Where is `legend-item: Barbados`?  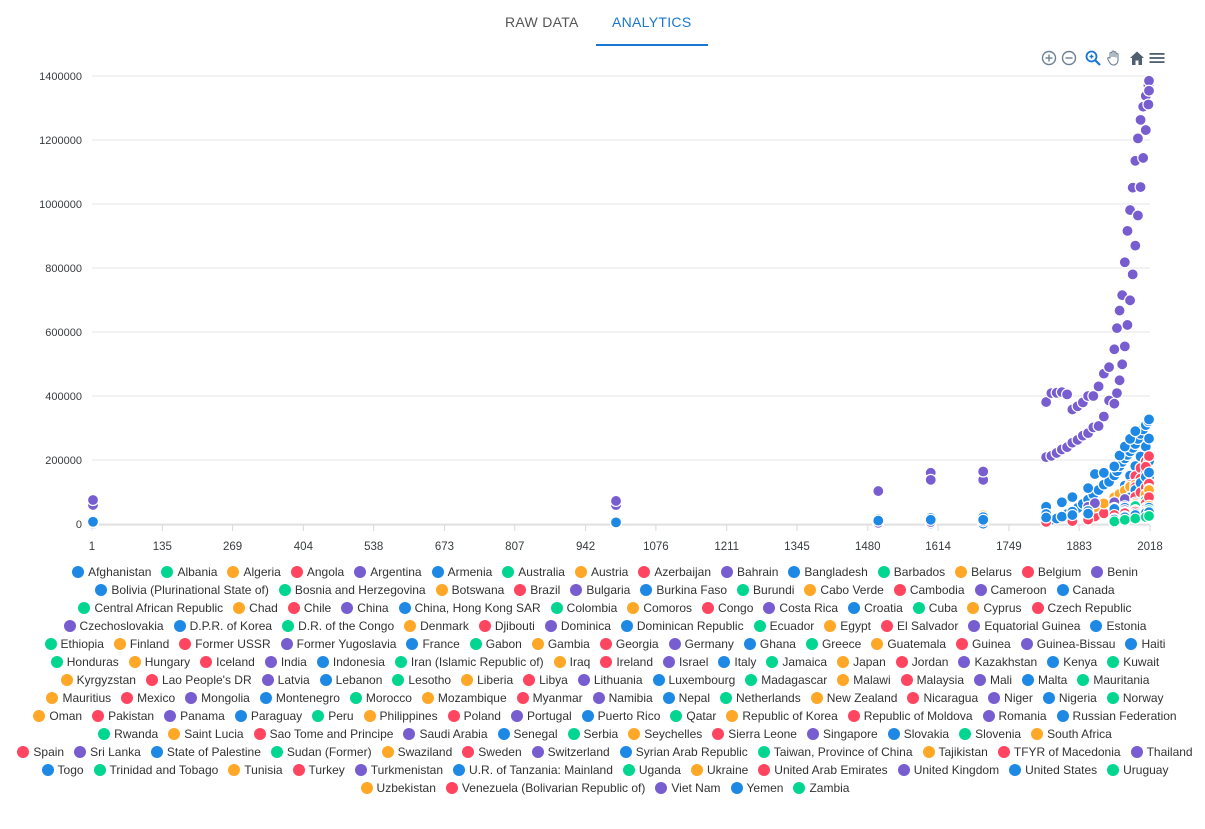 legend-item: Barbados is located at coordinates (911, 572).